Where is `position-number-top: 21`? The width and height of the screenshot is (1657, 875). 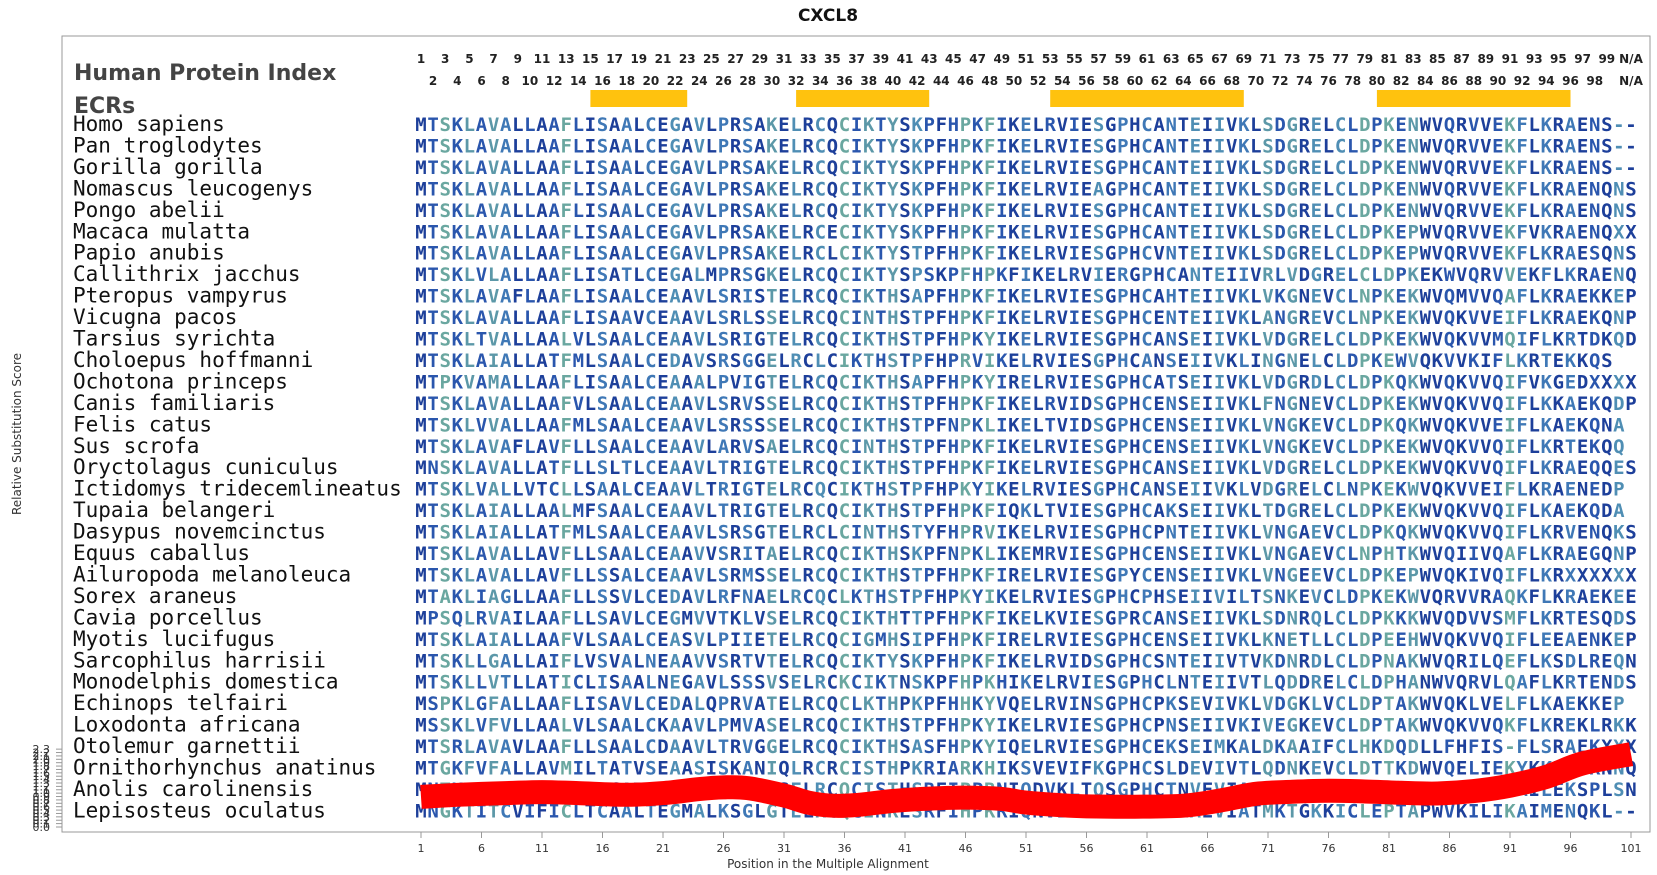 position-number-top: 21 is located at coordinates (663, 59).